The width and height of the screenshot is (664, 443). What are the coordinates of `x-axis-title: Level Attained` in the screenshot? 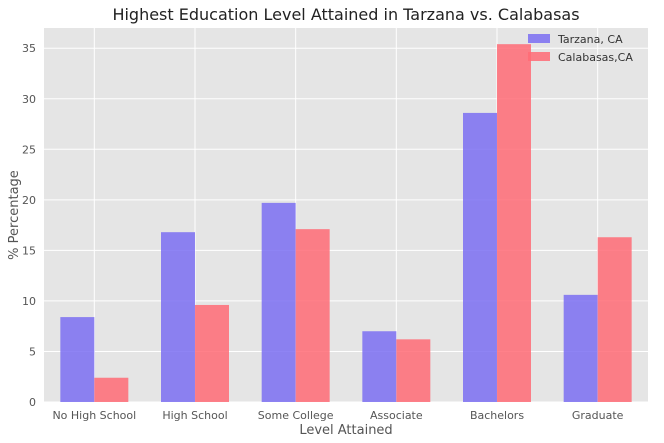 It's located at (345, 430).